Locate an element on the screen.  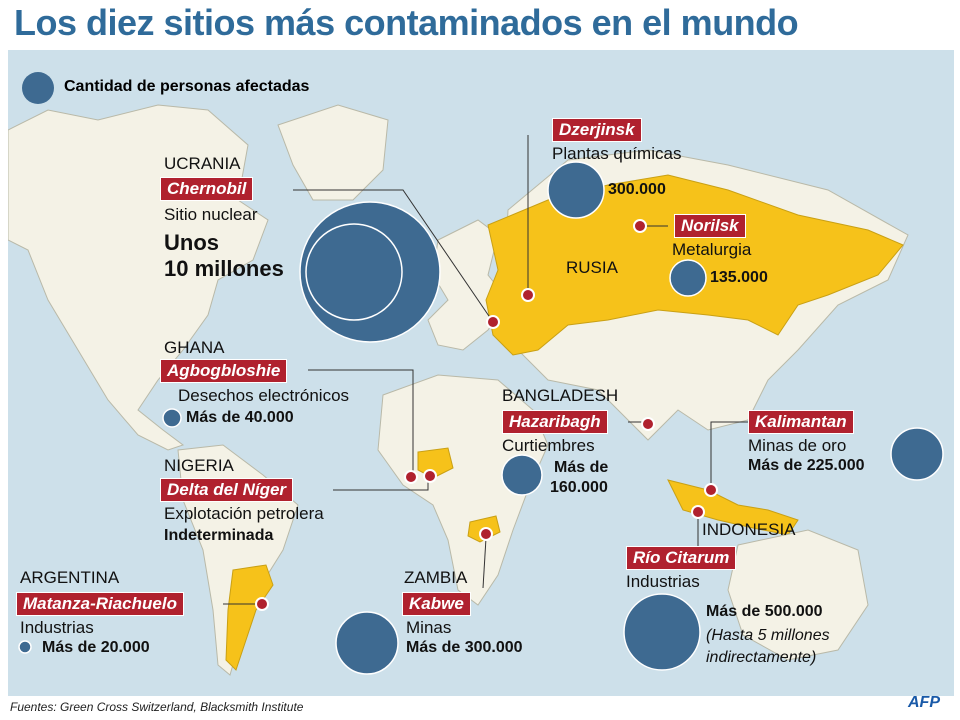
dot-agbogbloshie is located at coordinates (411, 477).